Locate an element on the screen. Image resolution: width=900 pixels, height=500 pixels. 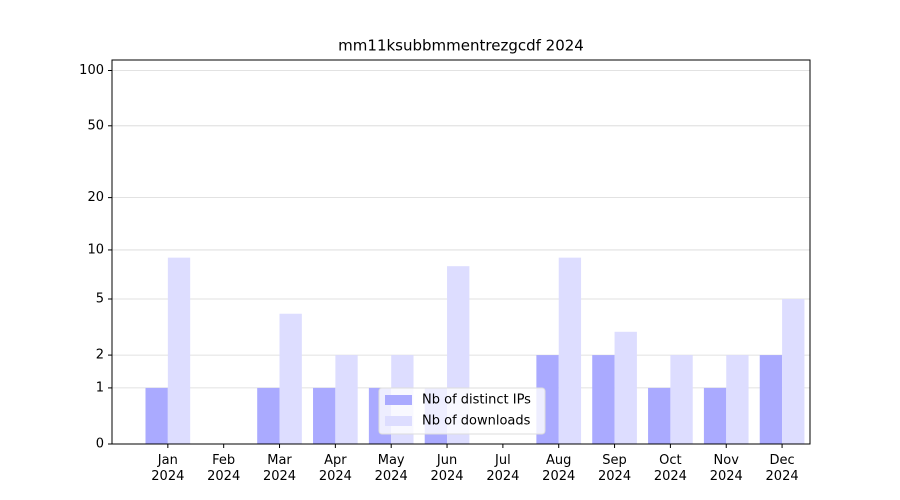
x-tick-label: May 2024 is located at coordinates (391, 468).